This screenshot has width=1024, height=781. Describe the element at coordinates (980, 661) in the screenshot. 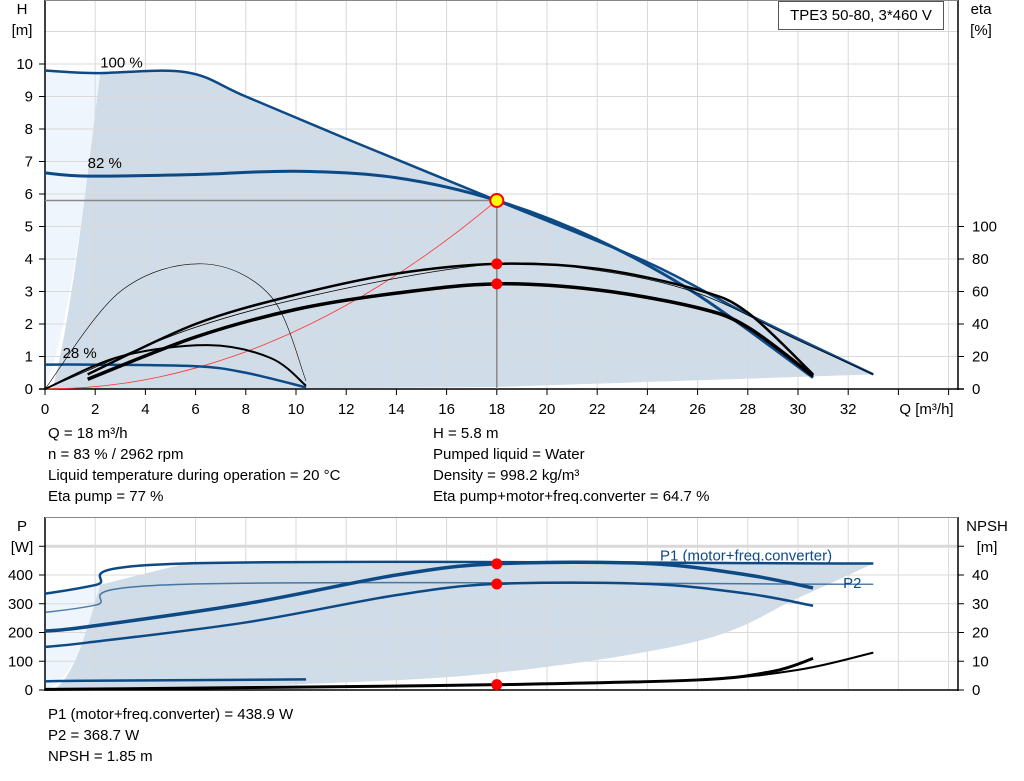

I see `npsh-tick-label: 10` at that location.